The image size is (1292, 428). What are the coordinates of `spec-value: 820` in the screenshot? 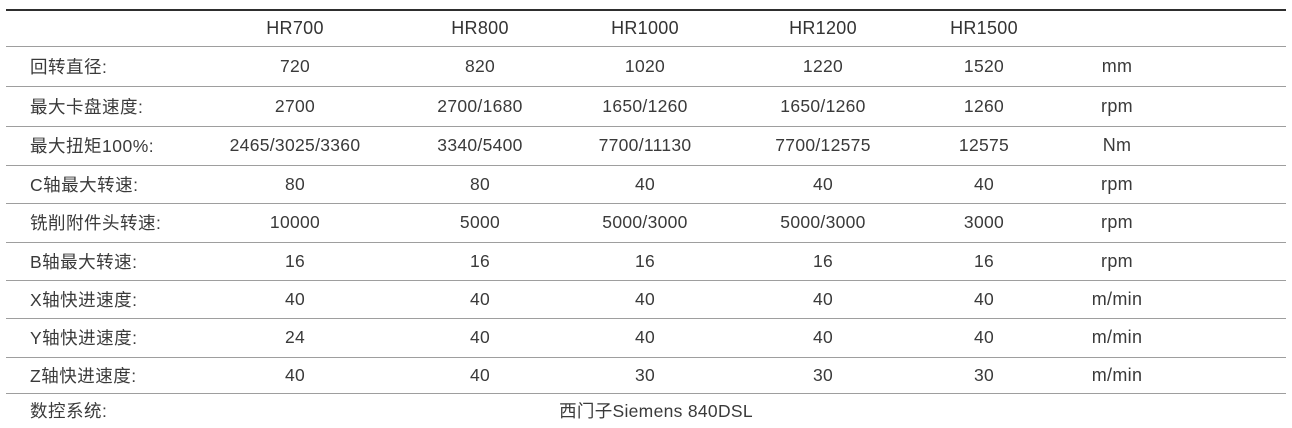 It's located at (480, 65).